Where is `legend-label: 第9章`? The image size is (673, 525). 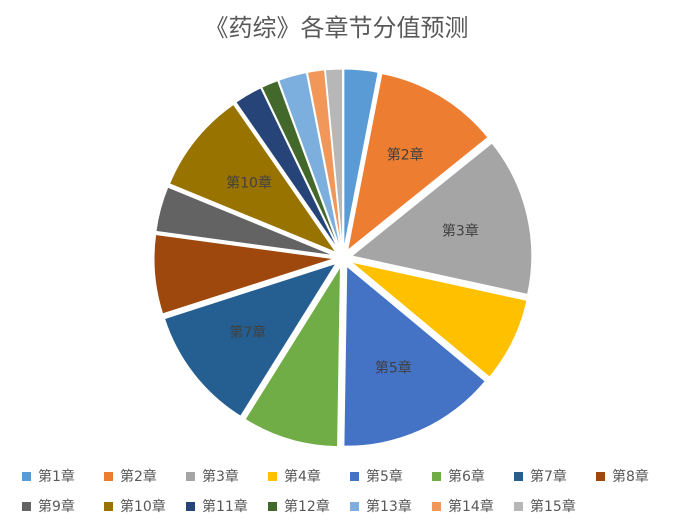
legend-label: 第9章 is located at coordinates (56, 507).